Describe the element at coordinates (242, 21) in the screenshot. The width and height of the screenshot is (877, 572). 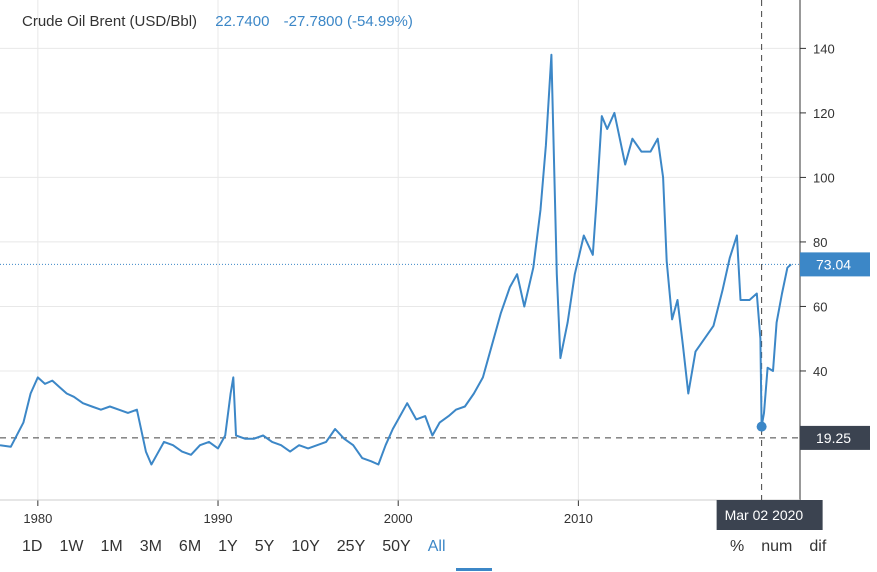
I see `last-price: 22.7400` at that location.